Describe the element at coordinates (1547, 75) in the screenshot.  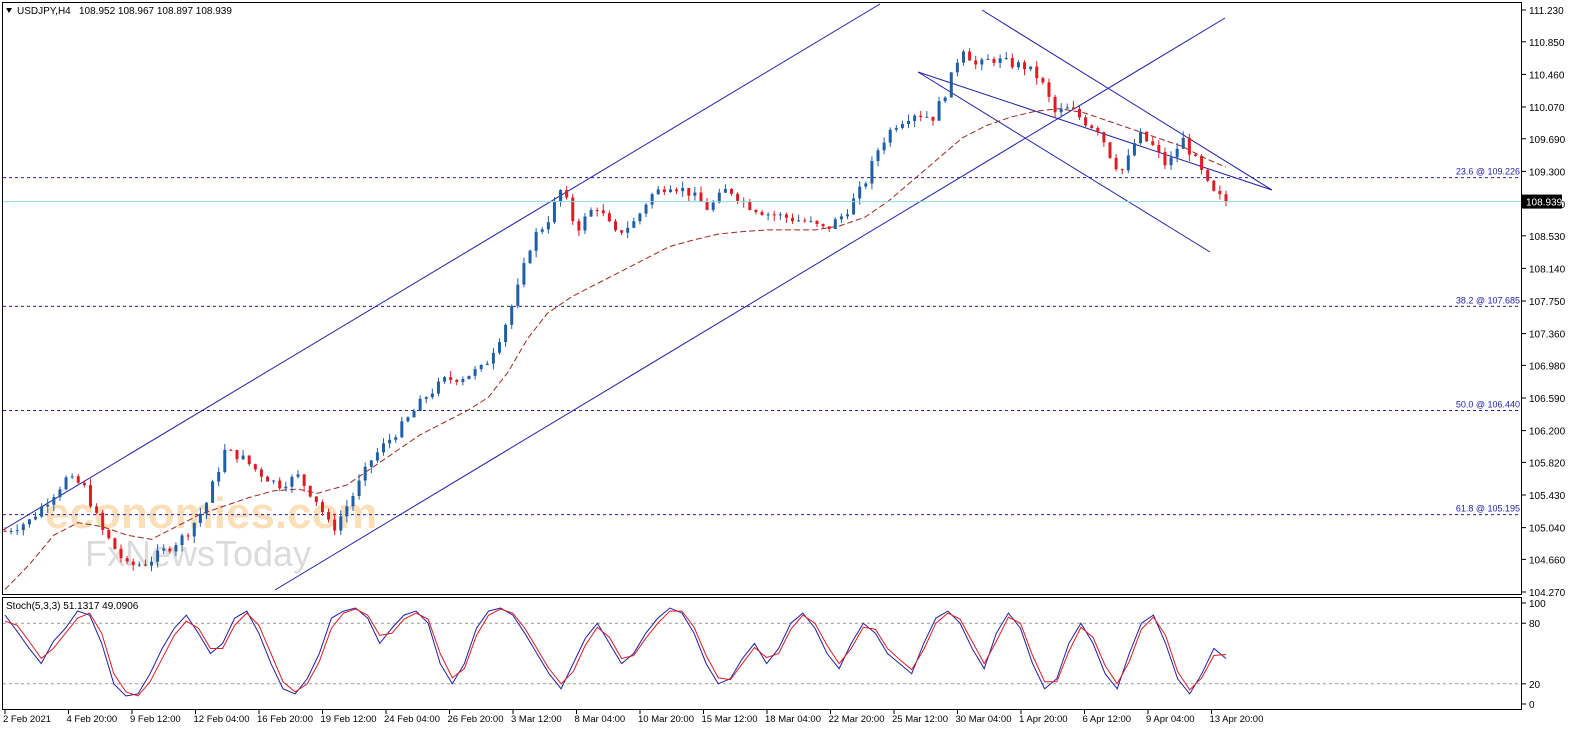
I see `y-tick-label: 110.460` at that location.